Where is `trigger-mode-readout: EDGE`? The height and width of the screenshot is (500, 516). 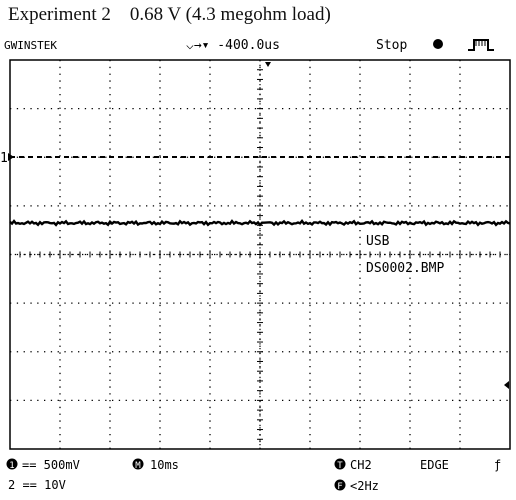 trigger-mode-readout: EDGE is located at coordinates (434, 465).